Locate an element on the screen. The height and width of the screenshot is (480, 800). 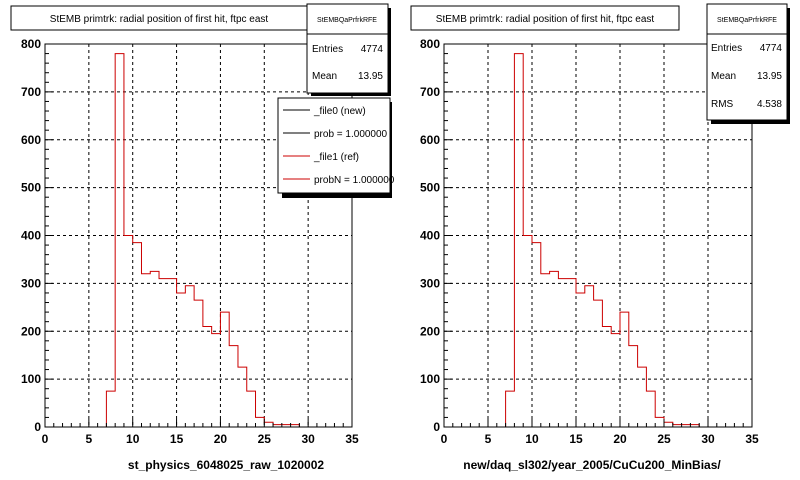
right-y-tick-label: 500 is located at coordinates (430, 188).